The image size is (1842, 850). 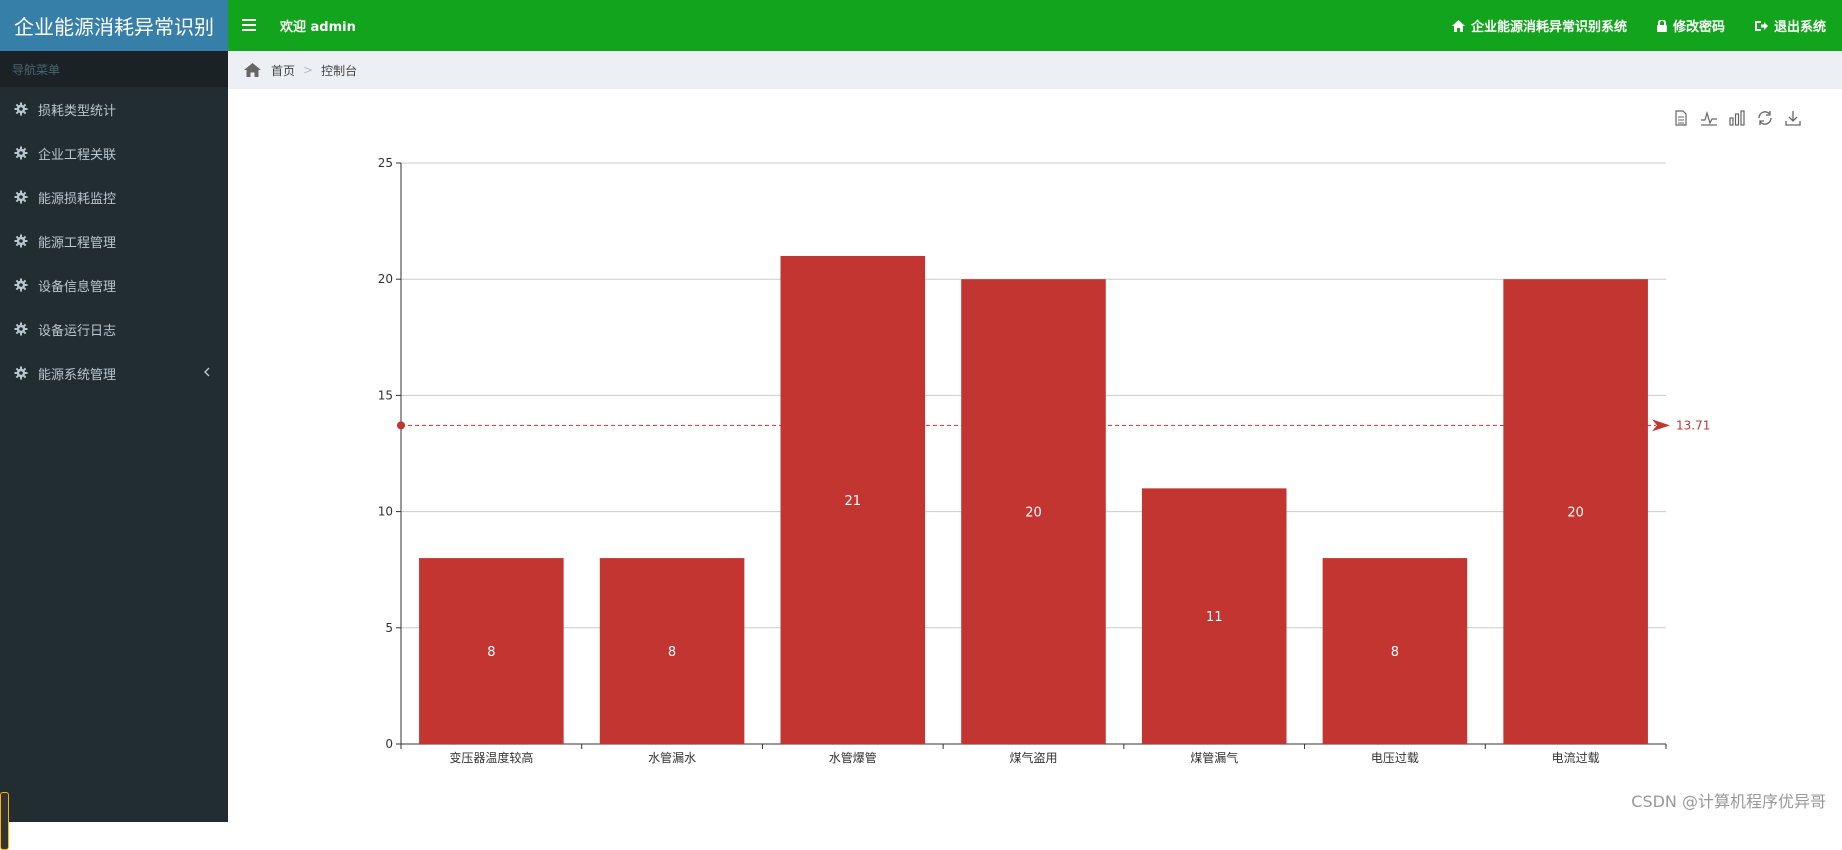 I want to click on sidebar-item: 能源损耗监控, so click(x=114, y=197).